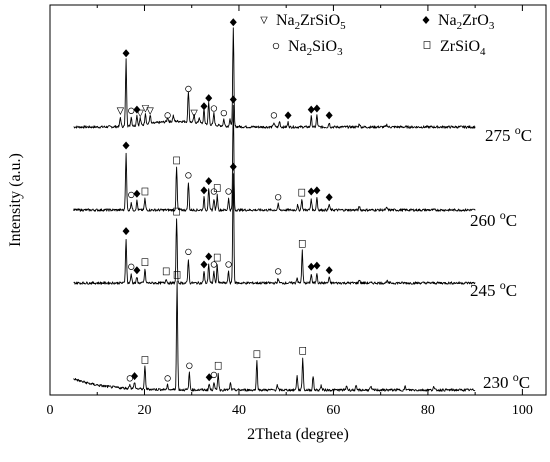  What do you see at coordinates (315, 48) in the screenshot?
I see `legend-label-na2sio3: Na2SiO3` at bounding box center [315, 48].